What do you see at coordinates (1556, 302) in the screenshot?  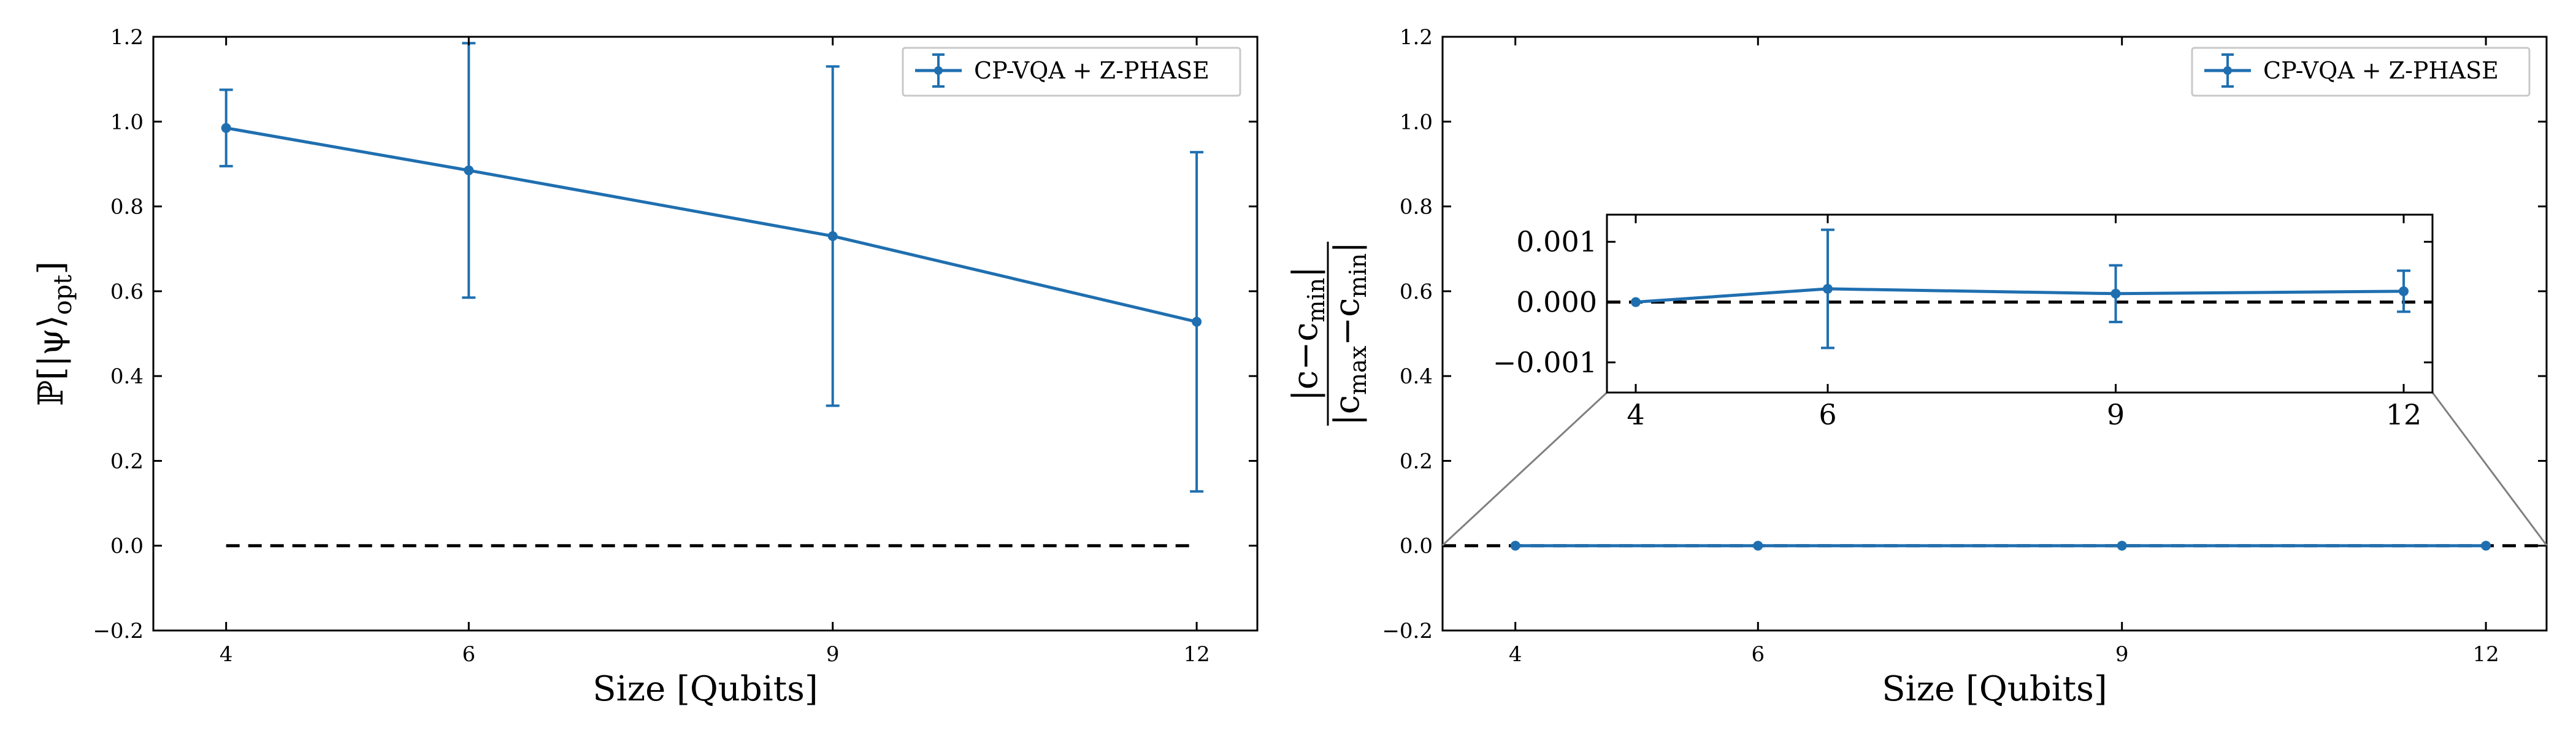 I see `inset-y-tick-label: 0.000` at bounding box center [1556, 302].